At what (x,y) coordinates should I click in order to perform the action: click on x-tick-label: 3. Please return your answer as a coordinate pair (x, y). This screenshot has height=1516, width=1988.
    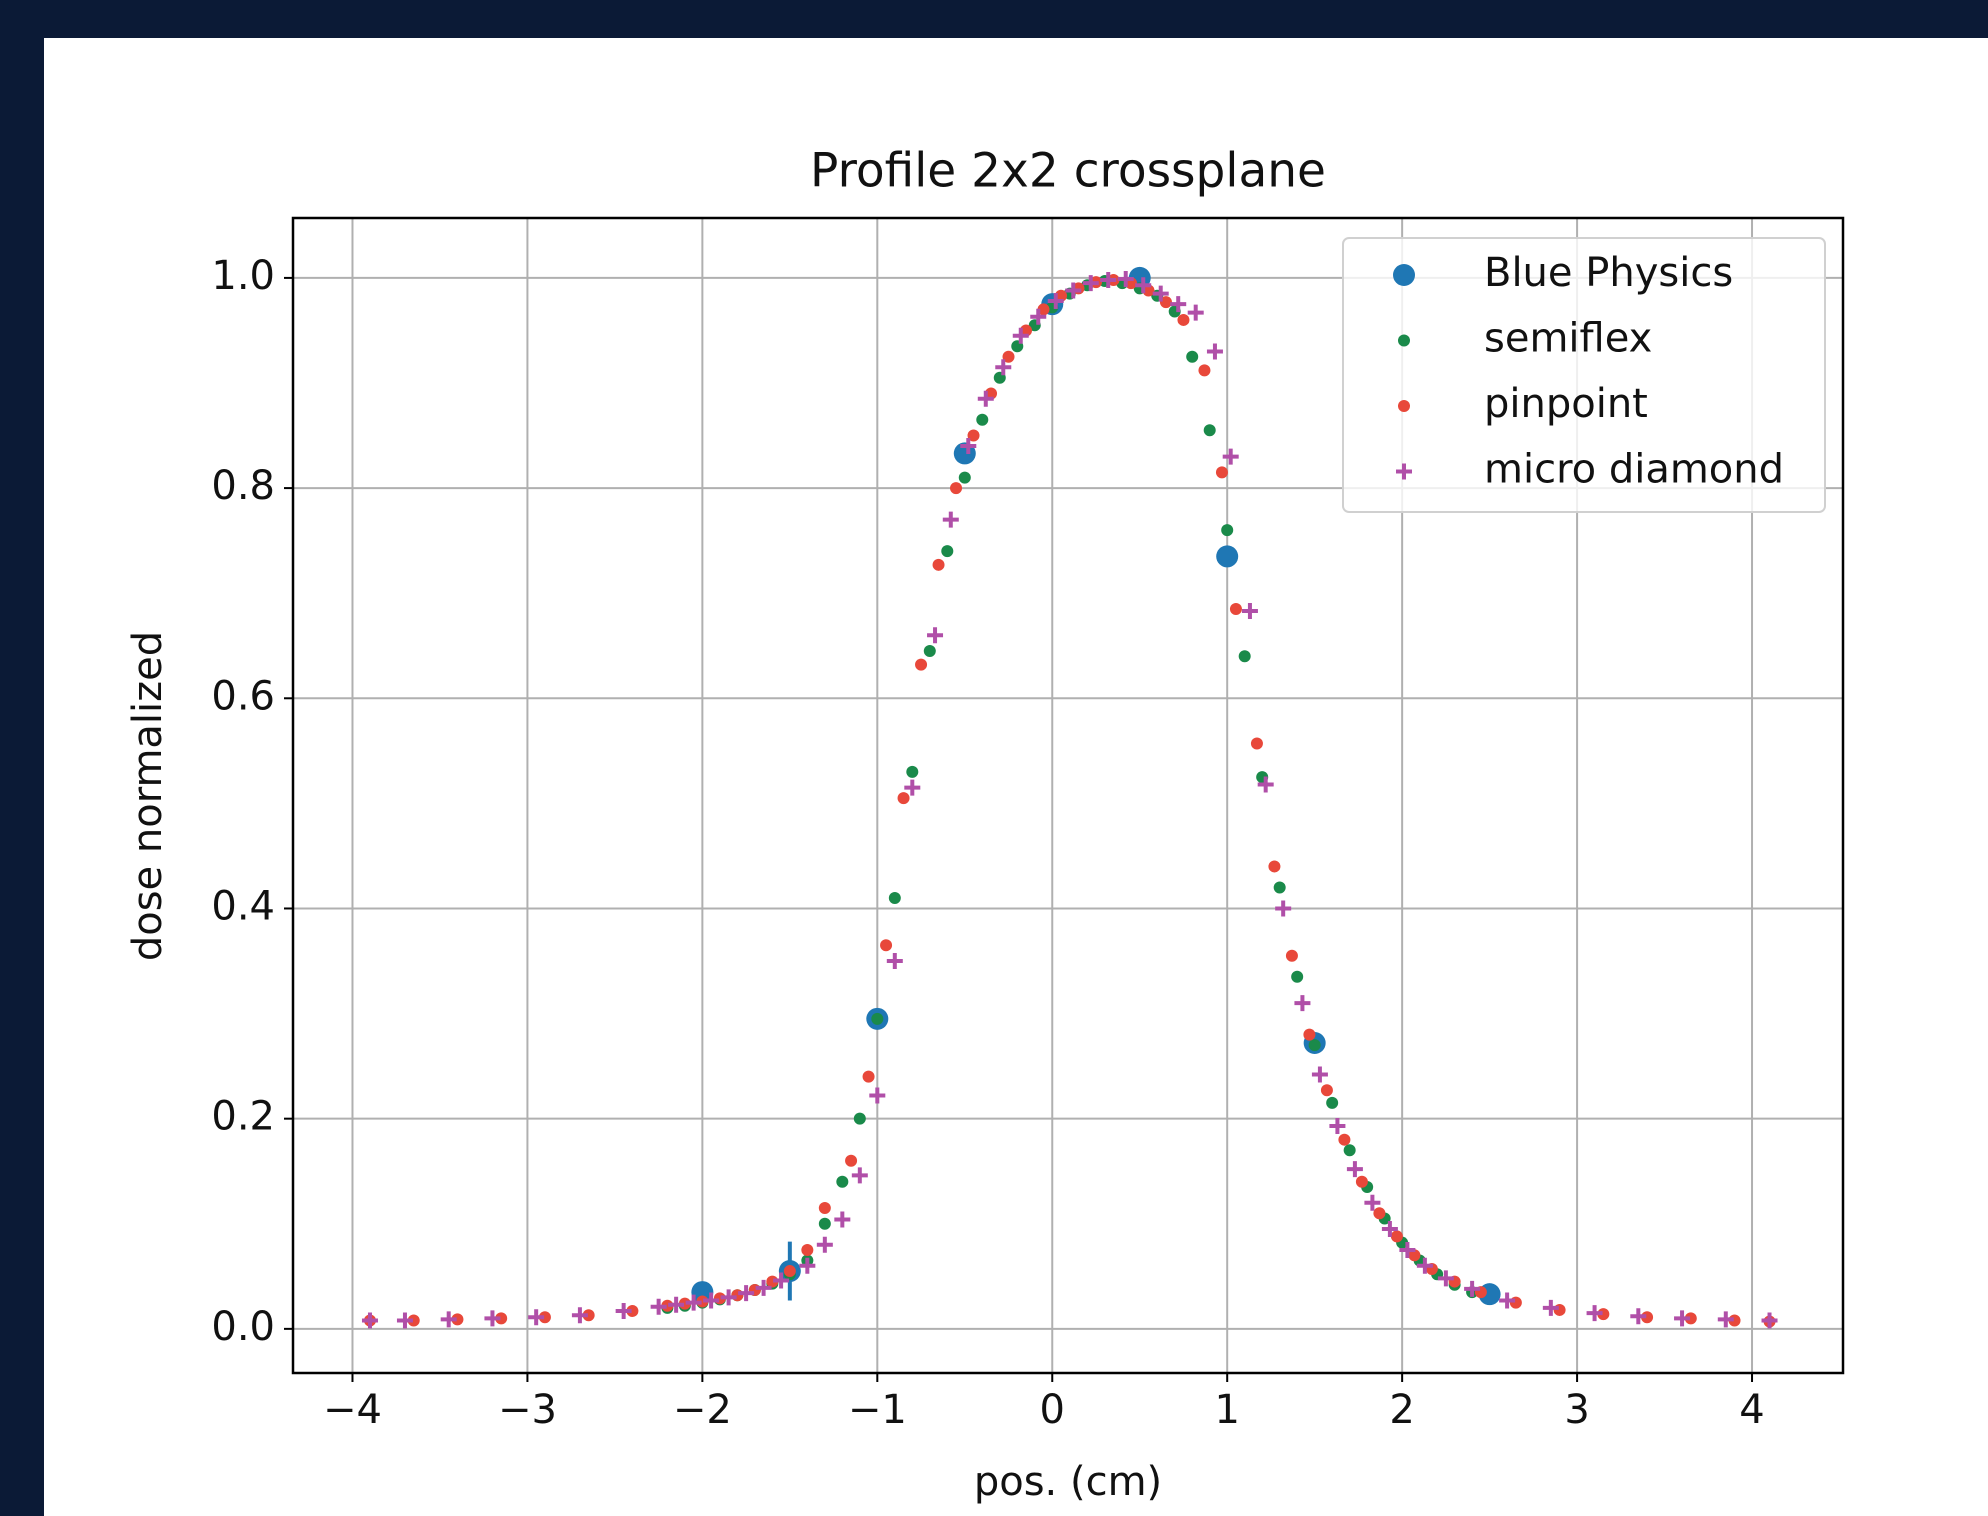
    Looking at the image, I should click on (1576, 1410).